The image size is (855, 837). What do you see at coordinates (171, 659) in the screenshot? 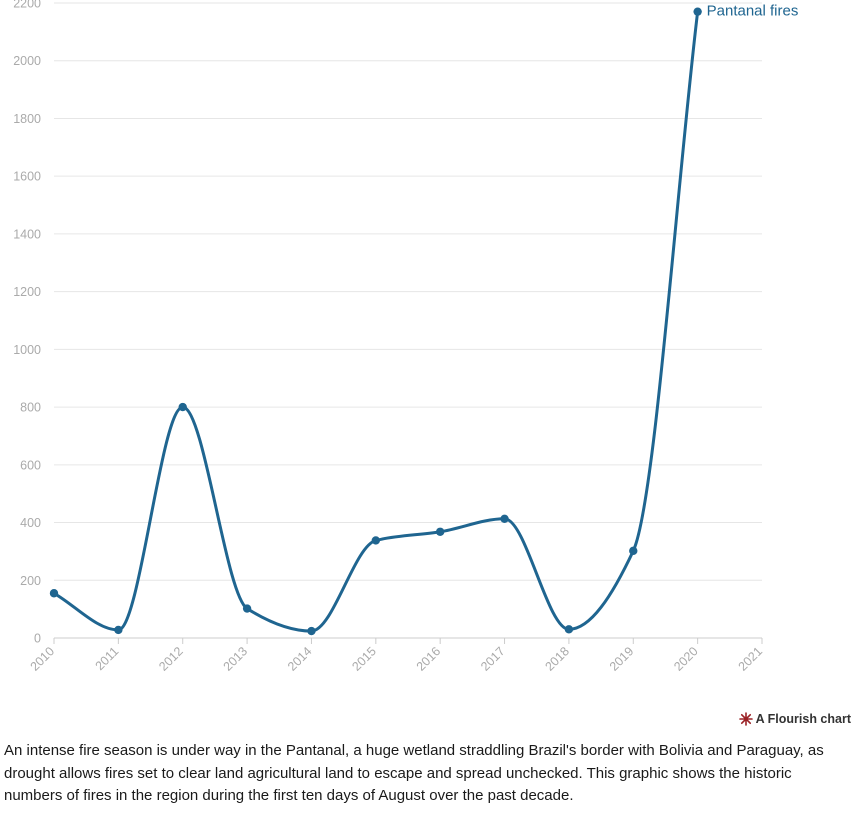
I see `x-tick-label: 2012` at bounding box center [171, 659].